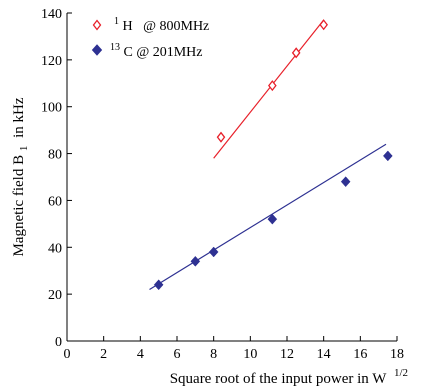 This screenshot has width=421, height=390. Describe the element at coordinates (324, 354) in the screenshot. I see `x-tick-label: 14` at that location.